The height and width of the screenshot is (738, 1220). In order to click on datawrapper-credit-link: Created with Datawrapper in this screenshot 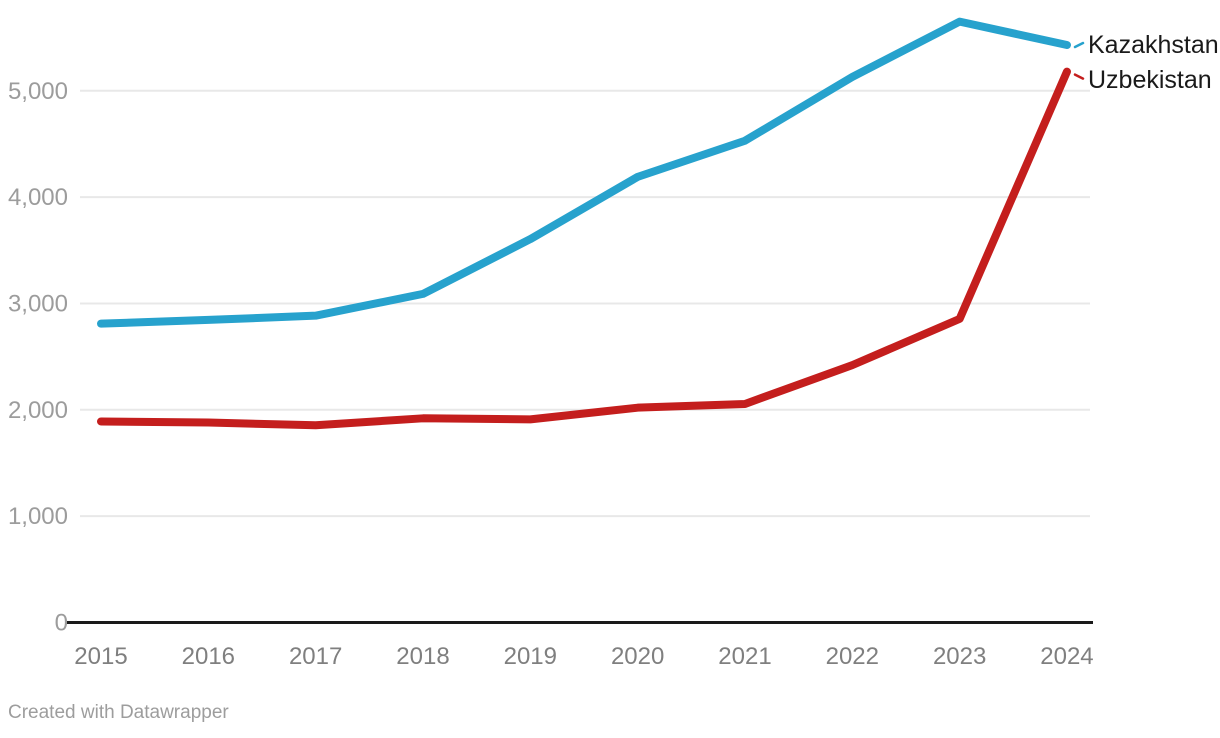, I will do `click(118, 712)`.